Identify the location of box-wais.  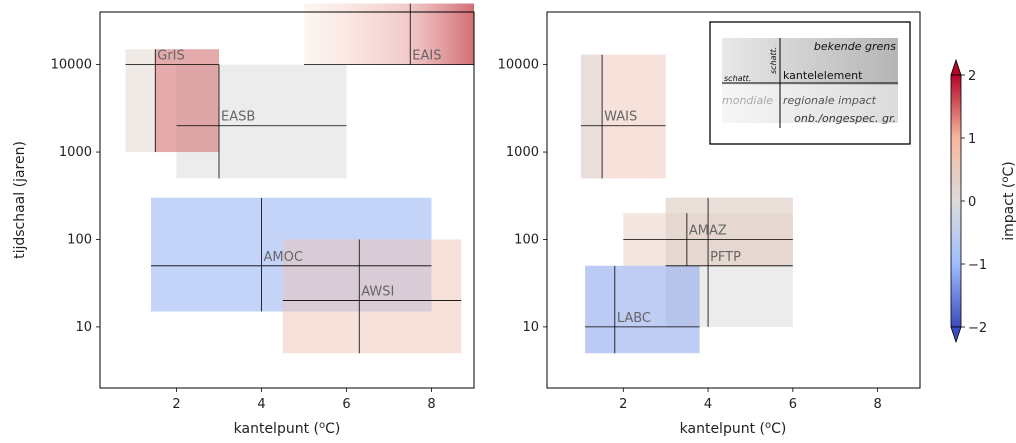
(623, 116).